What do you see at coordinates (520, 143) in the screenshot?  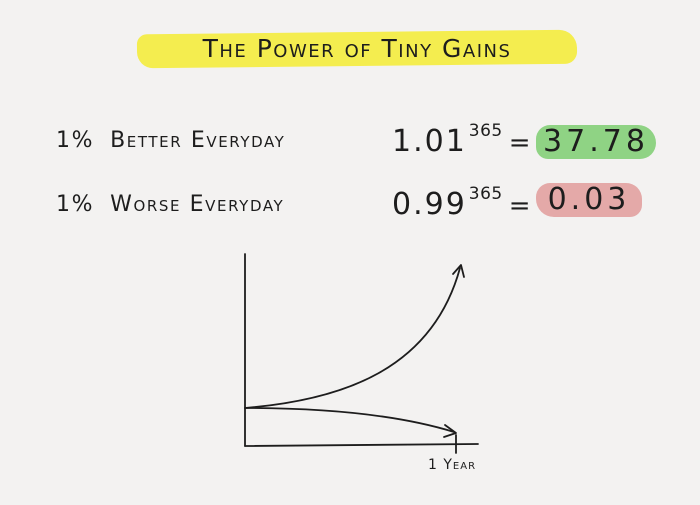 I see `better-equals: =` at bounding box center [520, 143].